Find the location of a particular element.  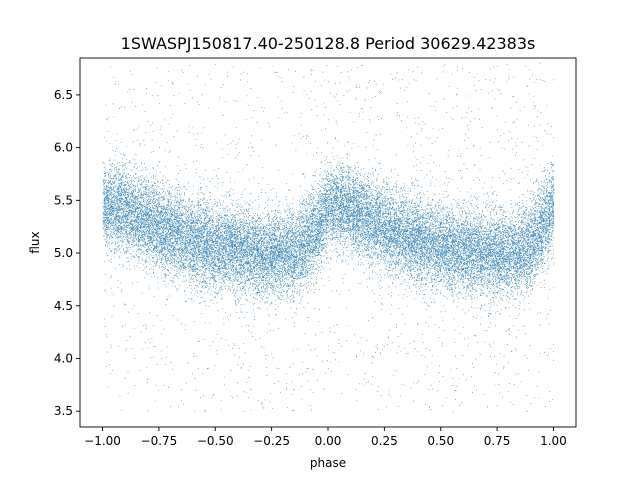

y-tick-label: 4.5 is located at coordinates (63, 306).